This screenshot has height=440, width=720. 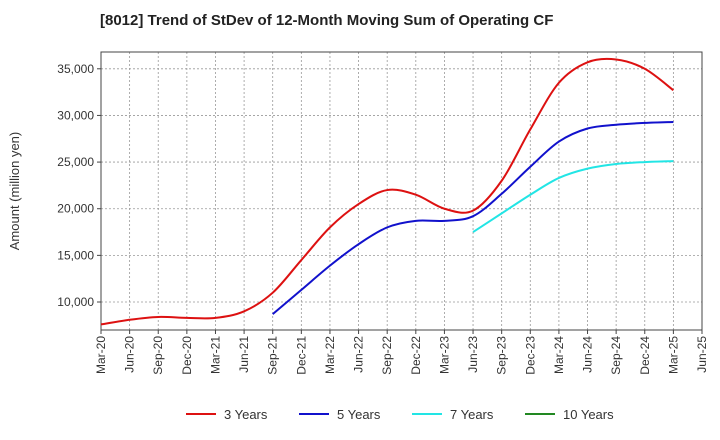 What do you see at coordinates (702, 354) in the screenshot?
I see `x-tick-label: Jun-25` at bounding box center [702, 354].